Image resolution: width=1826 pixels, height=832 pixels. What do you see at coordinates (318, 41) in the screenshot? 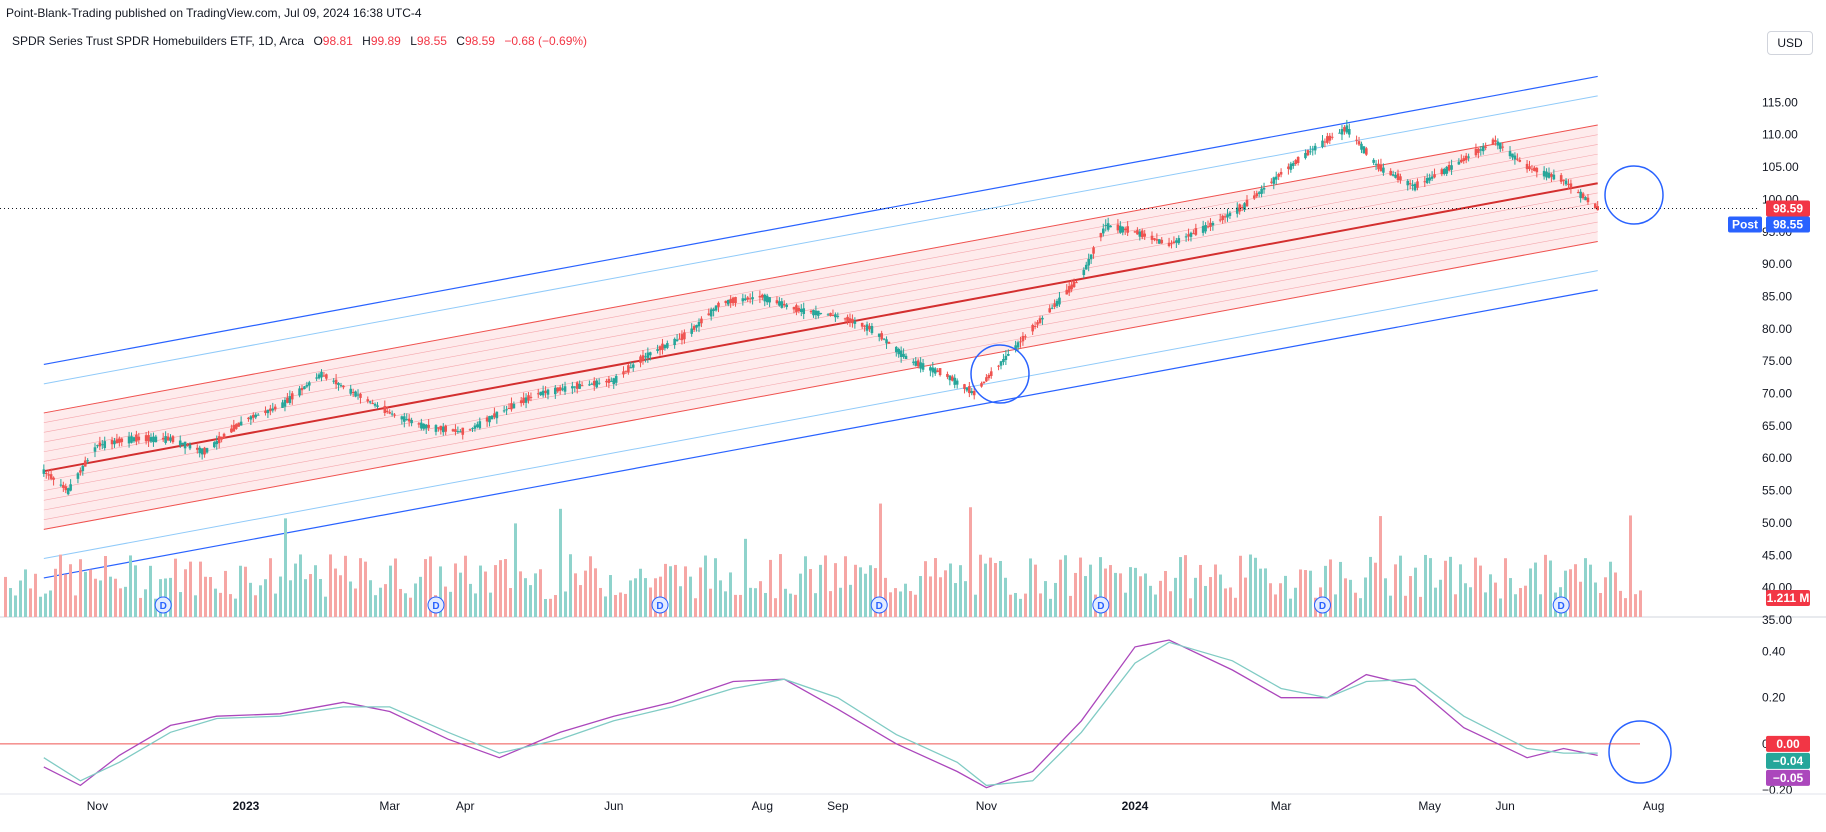
I see `open-label: O` at bounding box center [318, 41].